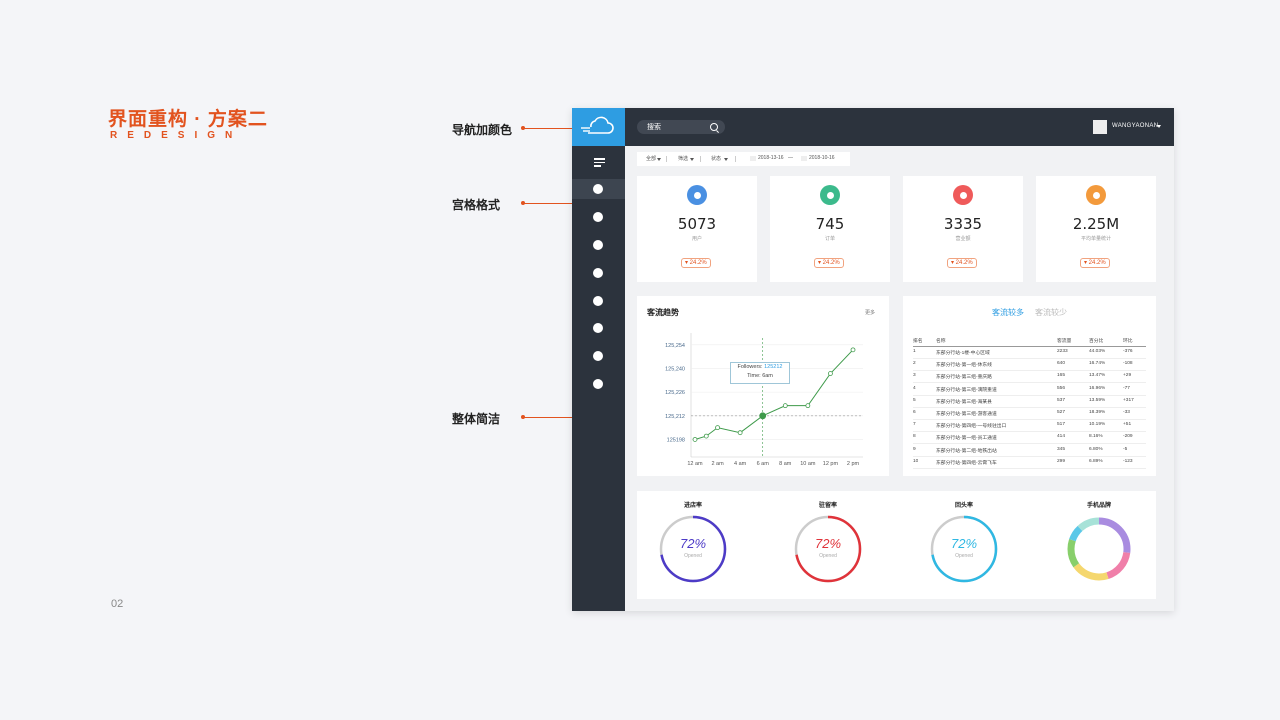 This screenshot has height=720, width=1280. What do you see at coordinates (914, 437) in the screenshot?
I see `table-cell: 8` at bounding box center [914, 437].